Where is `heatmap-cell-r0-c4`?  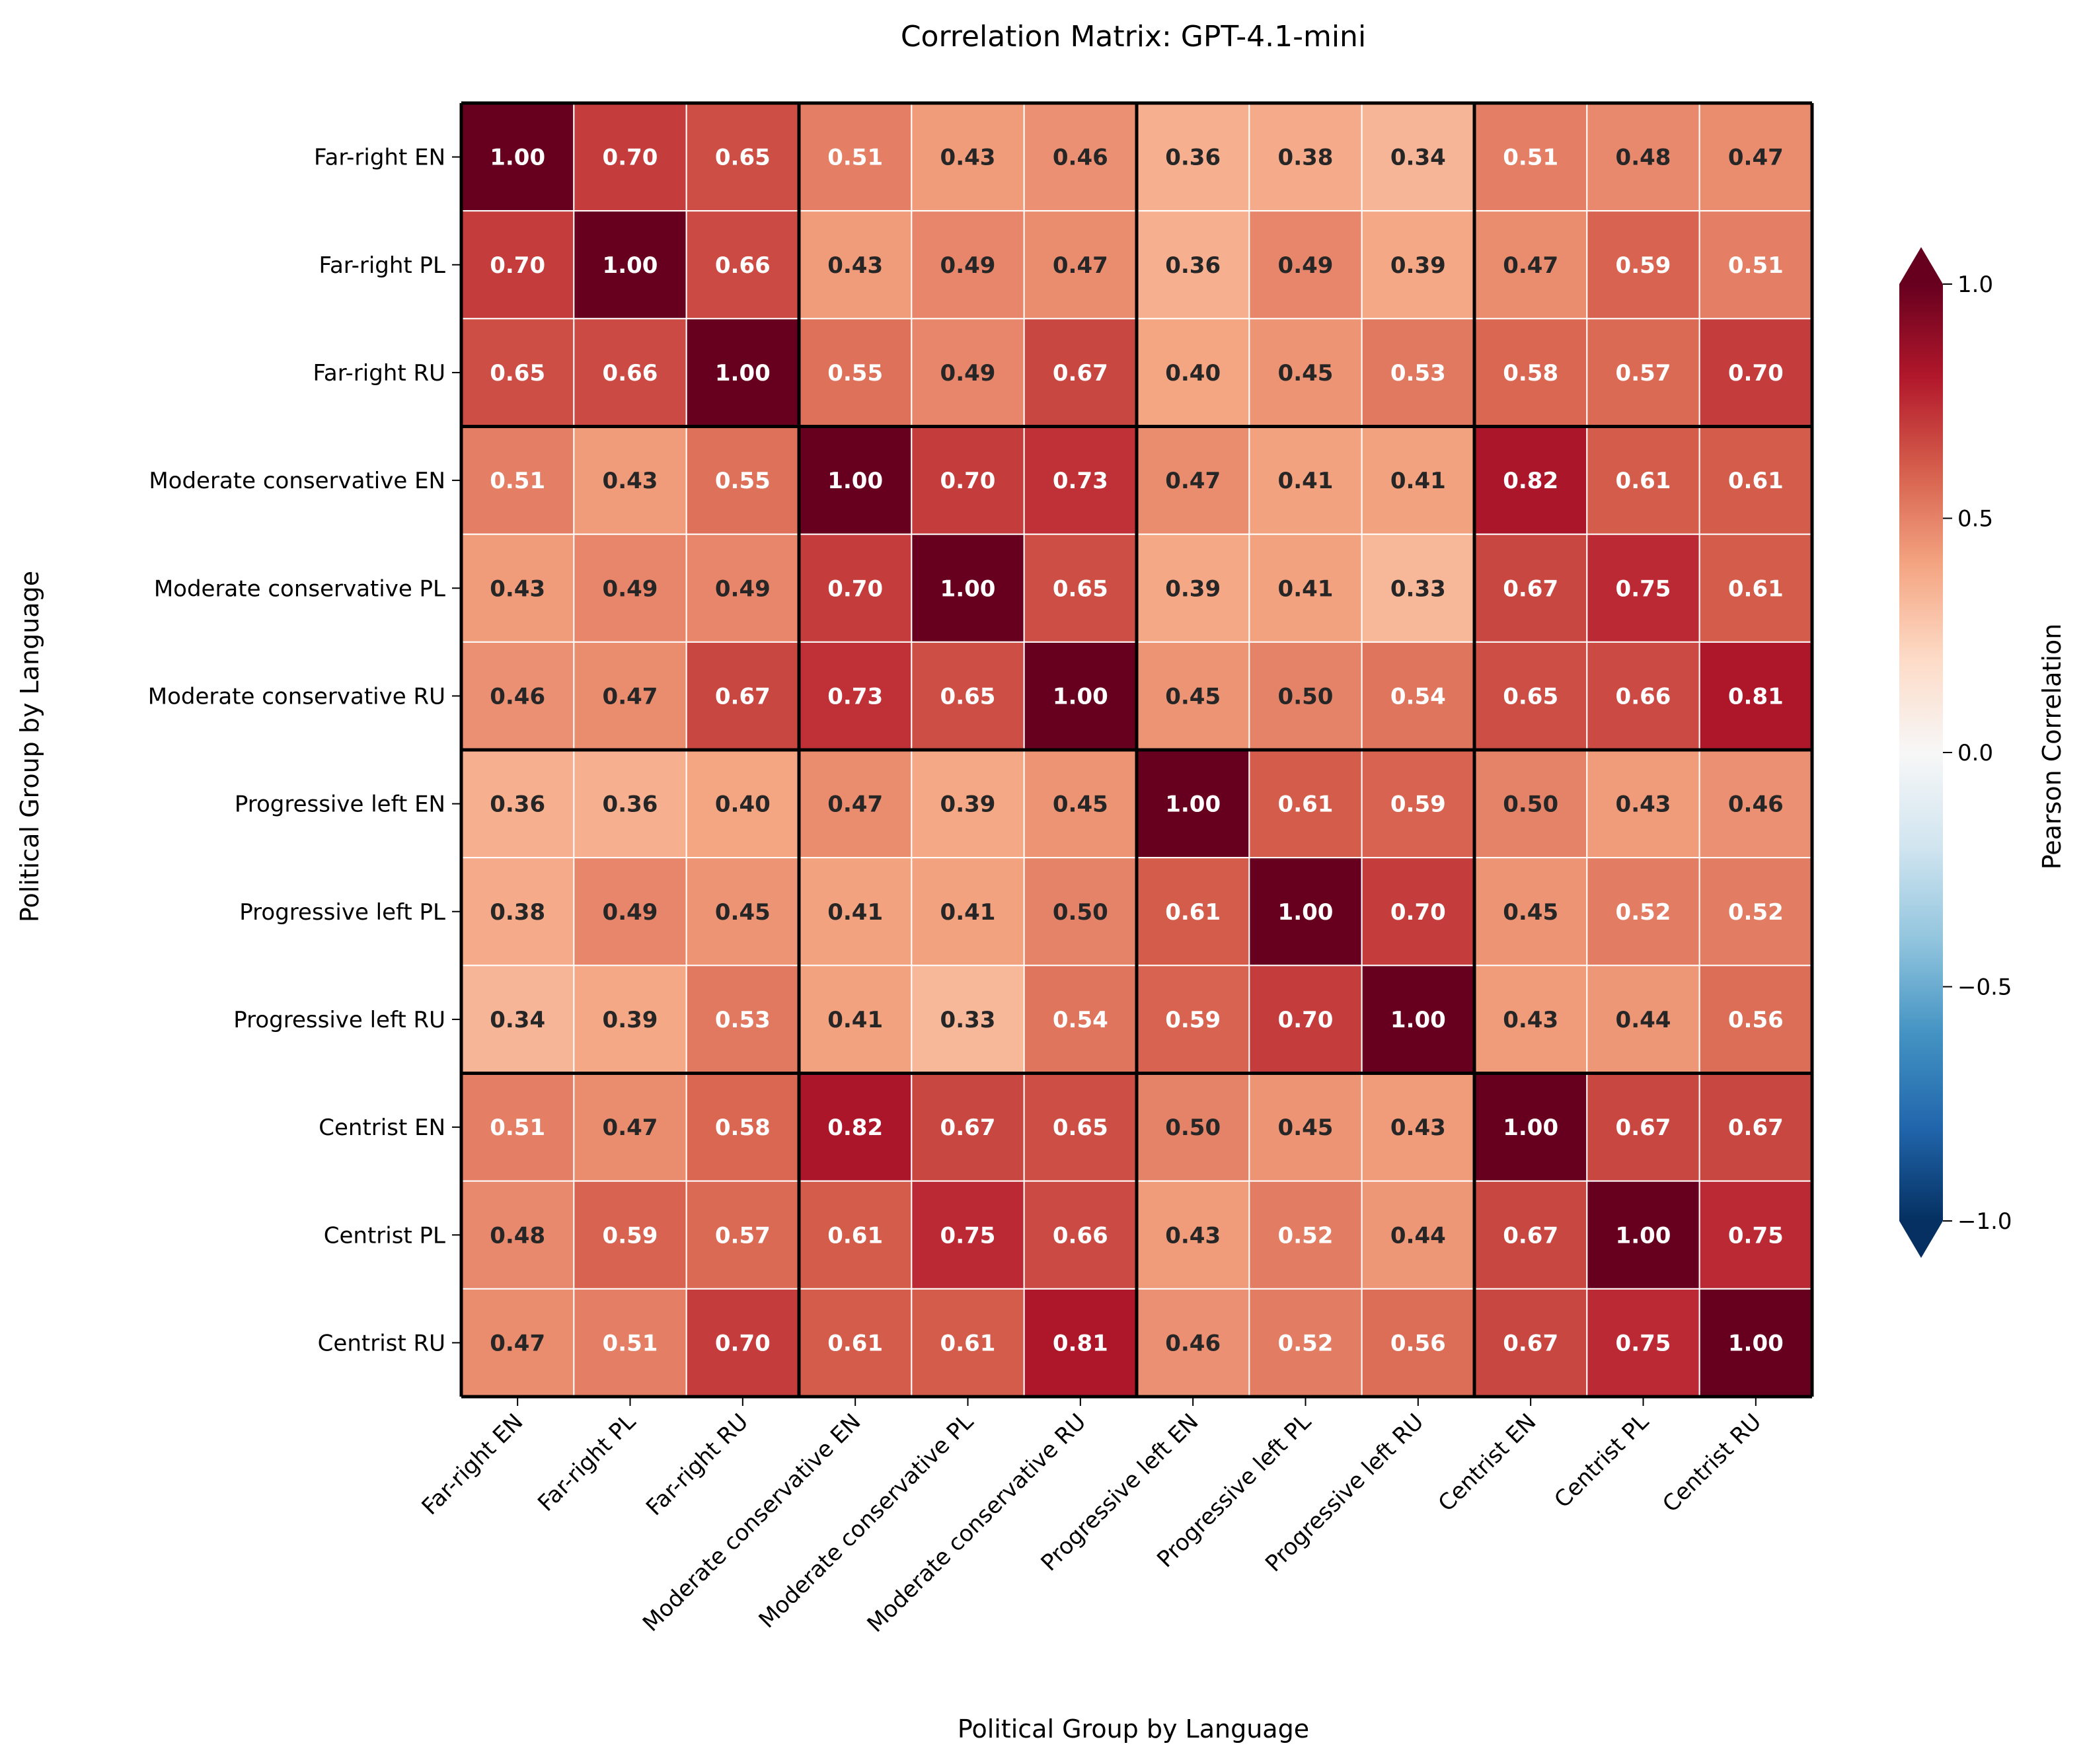 heatmap-cell-r0-c4 is located at coordinates (968, 157).